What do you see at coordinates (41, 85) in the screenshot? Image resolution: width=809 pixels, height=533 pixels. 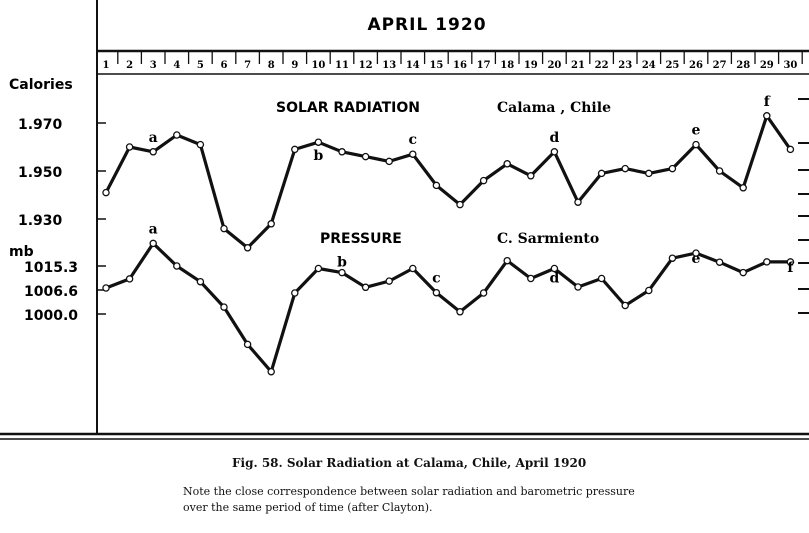 I see `solar-ylabel: Calories` at bounding box center [41, 85].